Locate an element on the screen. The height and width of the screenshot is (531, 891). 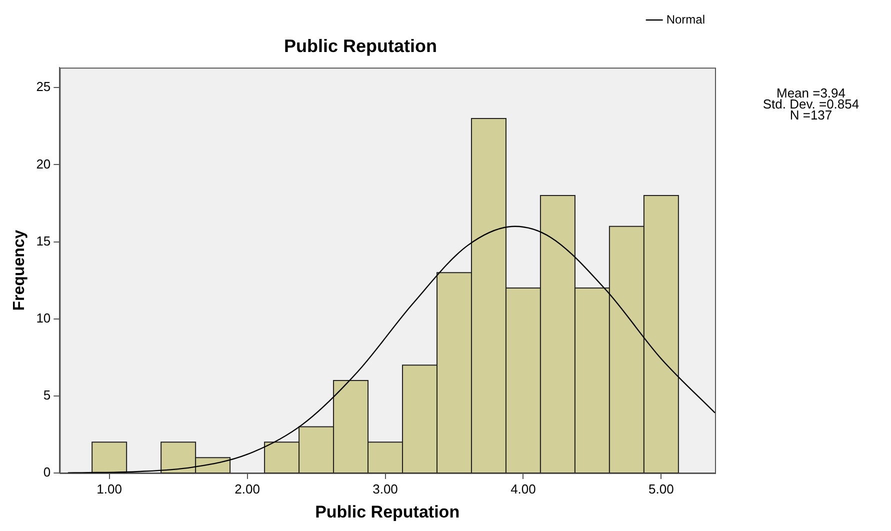
y-axis-title: Frequency is located at coordinates (19, 270).